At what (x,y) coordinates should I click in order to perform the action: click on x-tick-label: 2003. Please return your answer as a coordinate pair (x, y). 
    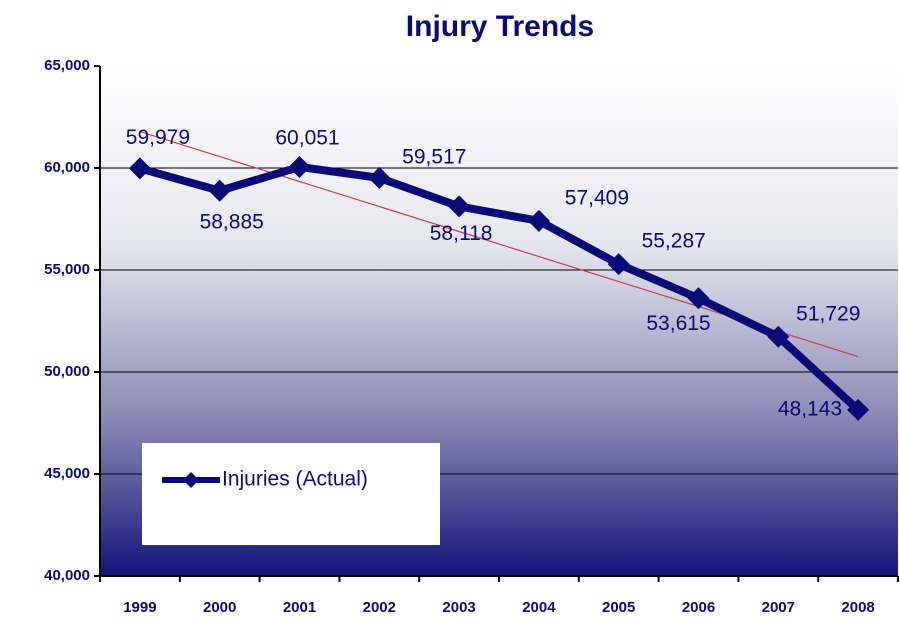
    Looking at the image, I should click on (458, 607).